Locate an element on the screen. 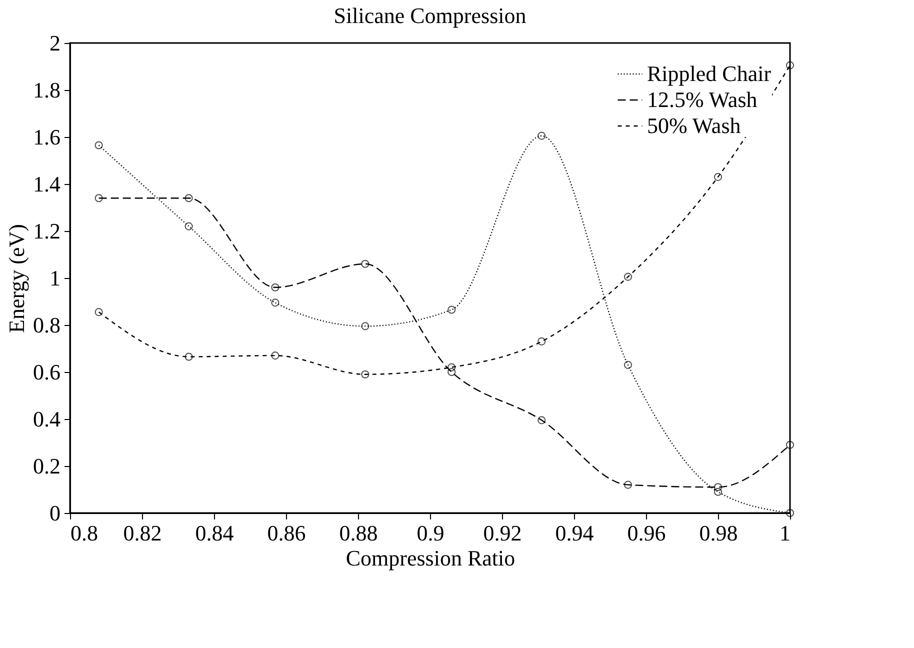  x-tick-label: 0.92 is located at coordinates (502, 533).